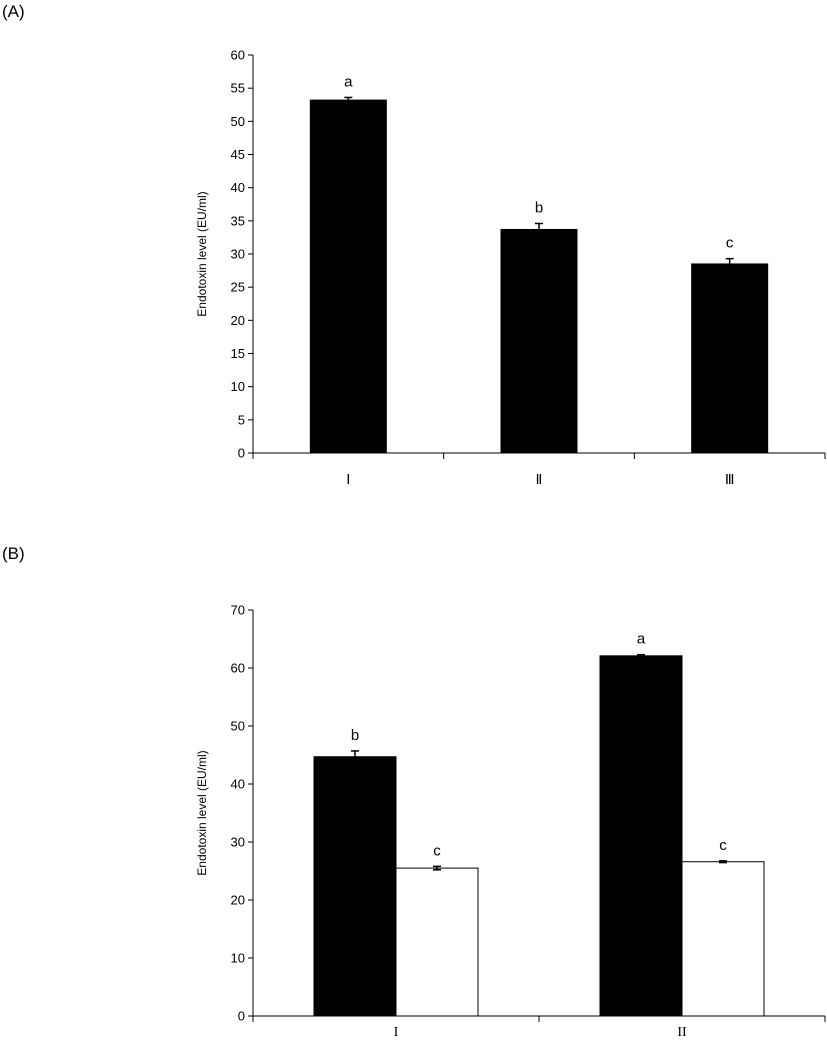 This screenshot has height=1043, width=827. What do you see at coordinates (355, 735) in the screenshot?
I see `chart2-significance-label: b` at bounding box center [355, 735].